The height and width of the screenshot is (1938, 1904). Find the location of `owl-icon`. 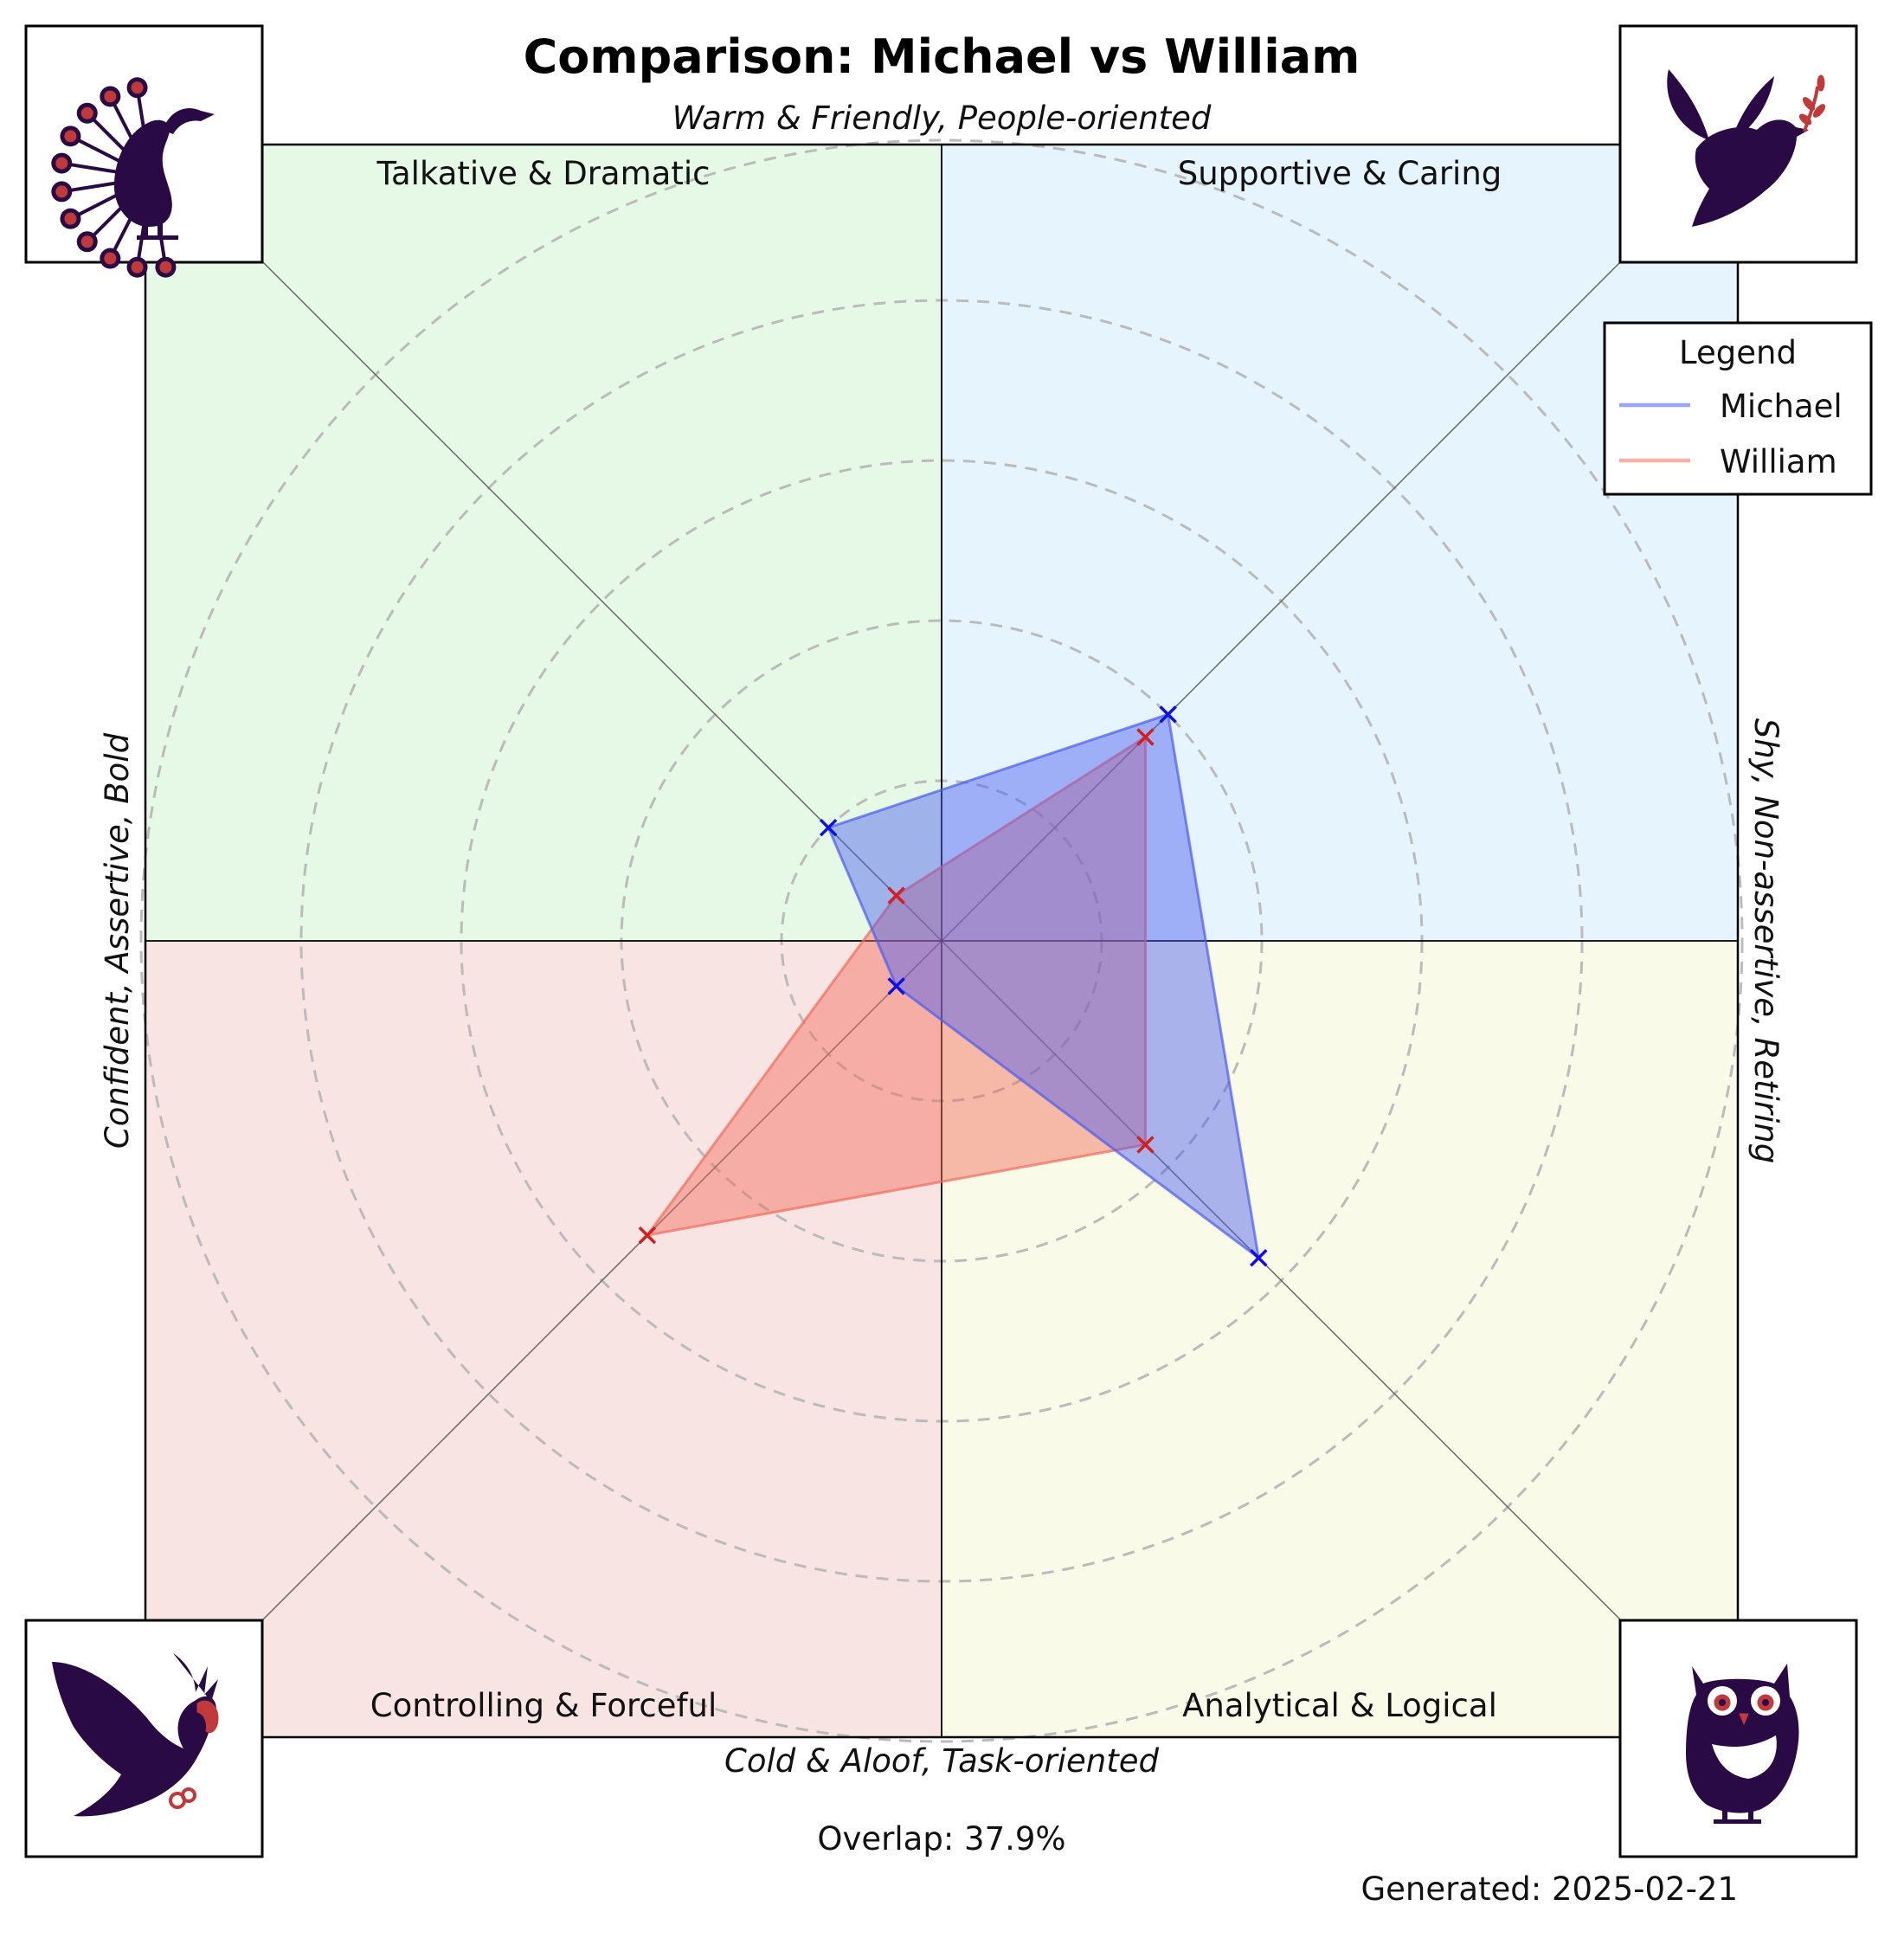

owl-icon is located at coordinates (1738, 1739).